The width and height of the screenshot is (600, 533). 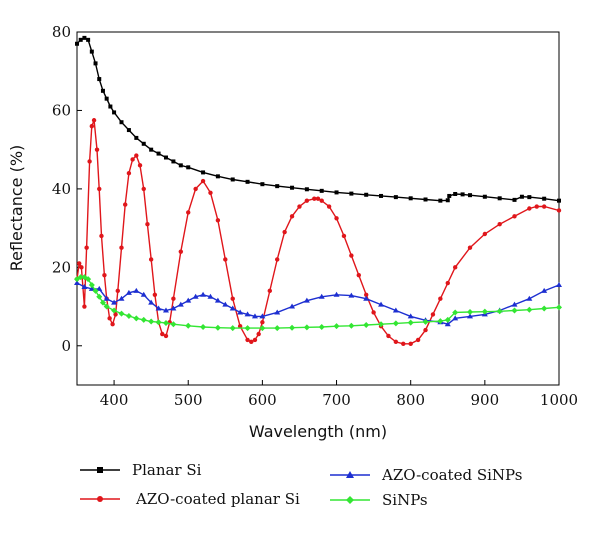 I want to click on y-tick-label-20: 20, so click(x=61, y=267).